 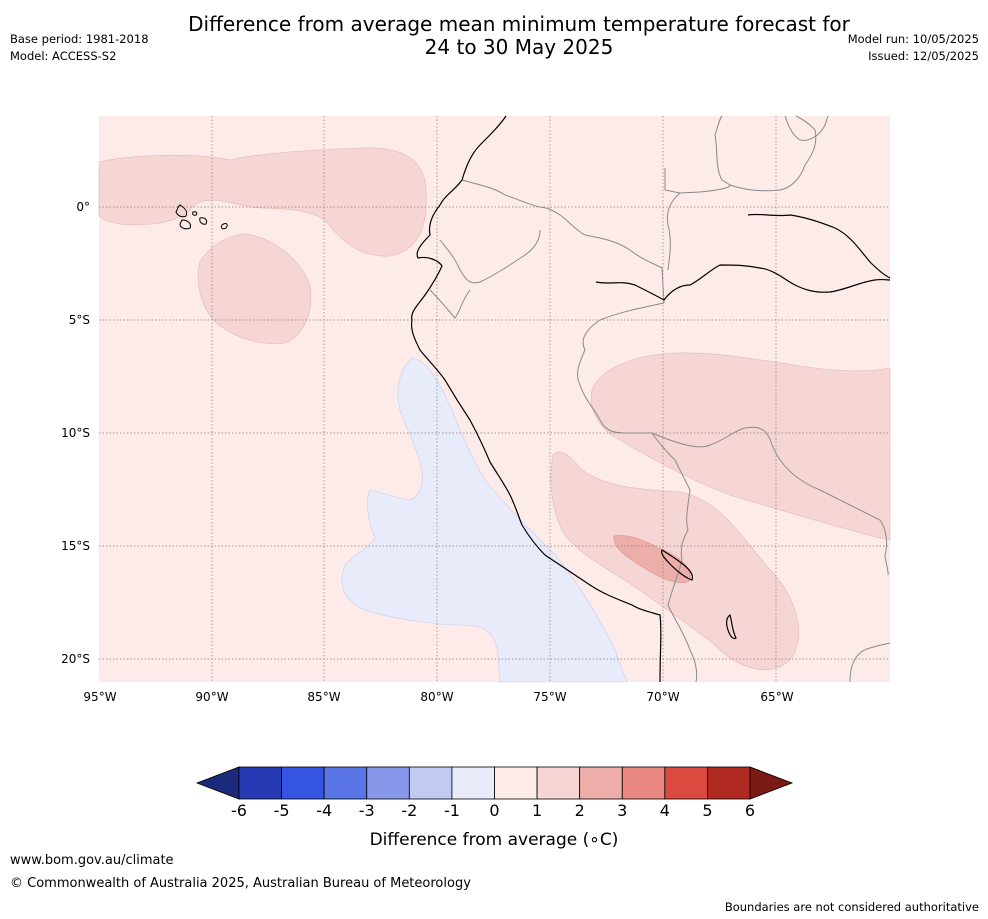 I want to click on lat-label-15s: 15°S, so click(x=75, y=546).